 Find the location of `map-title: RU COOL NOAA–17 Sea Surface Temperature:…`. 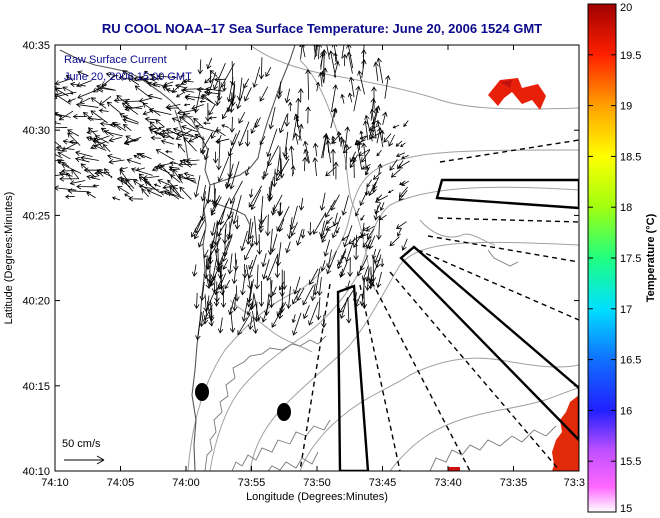

map-title: RU COOL NOAA–17 Sea Surface Temperature:… is located at coordinates (322, 28).